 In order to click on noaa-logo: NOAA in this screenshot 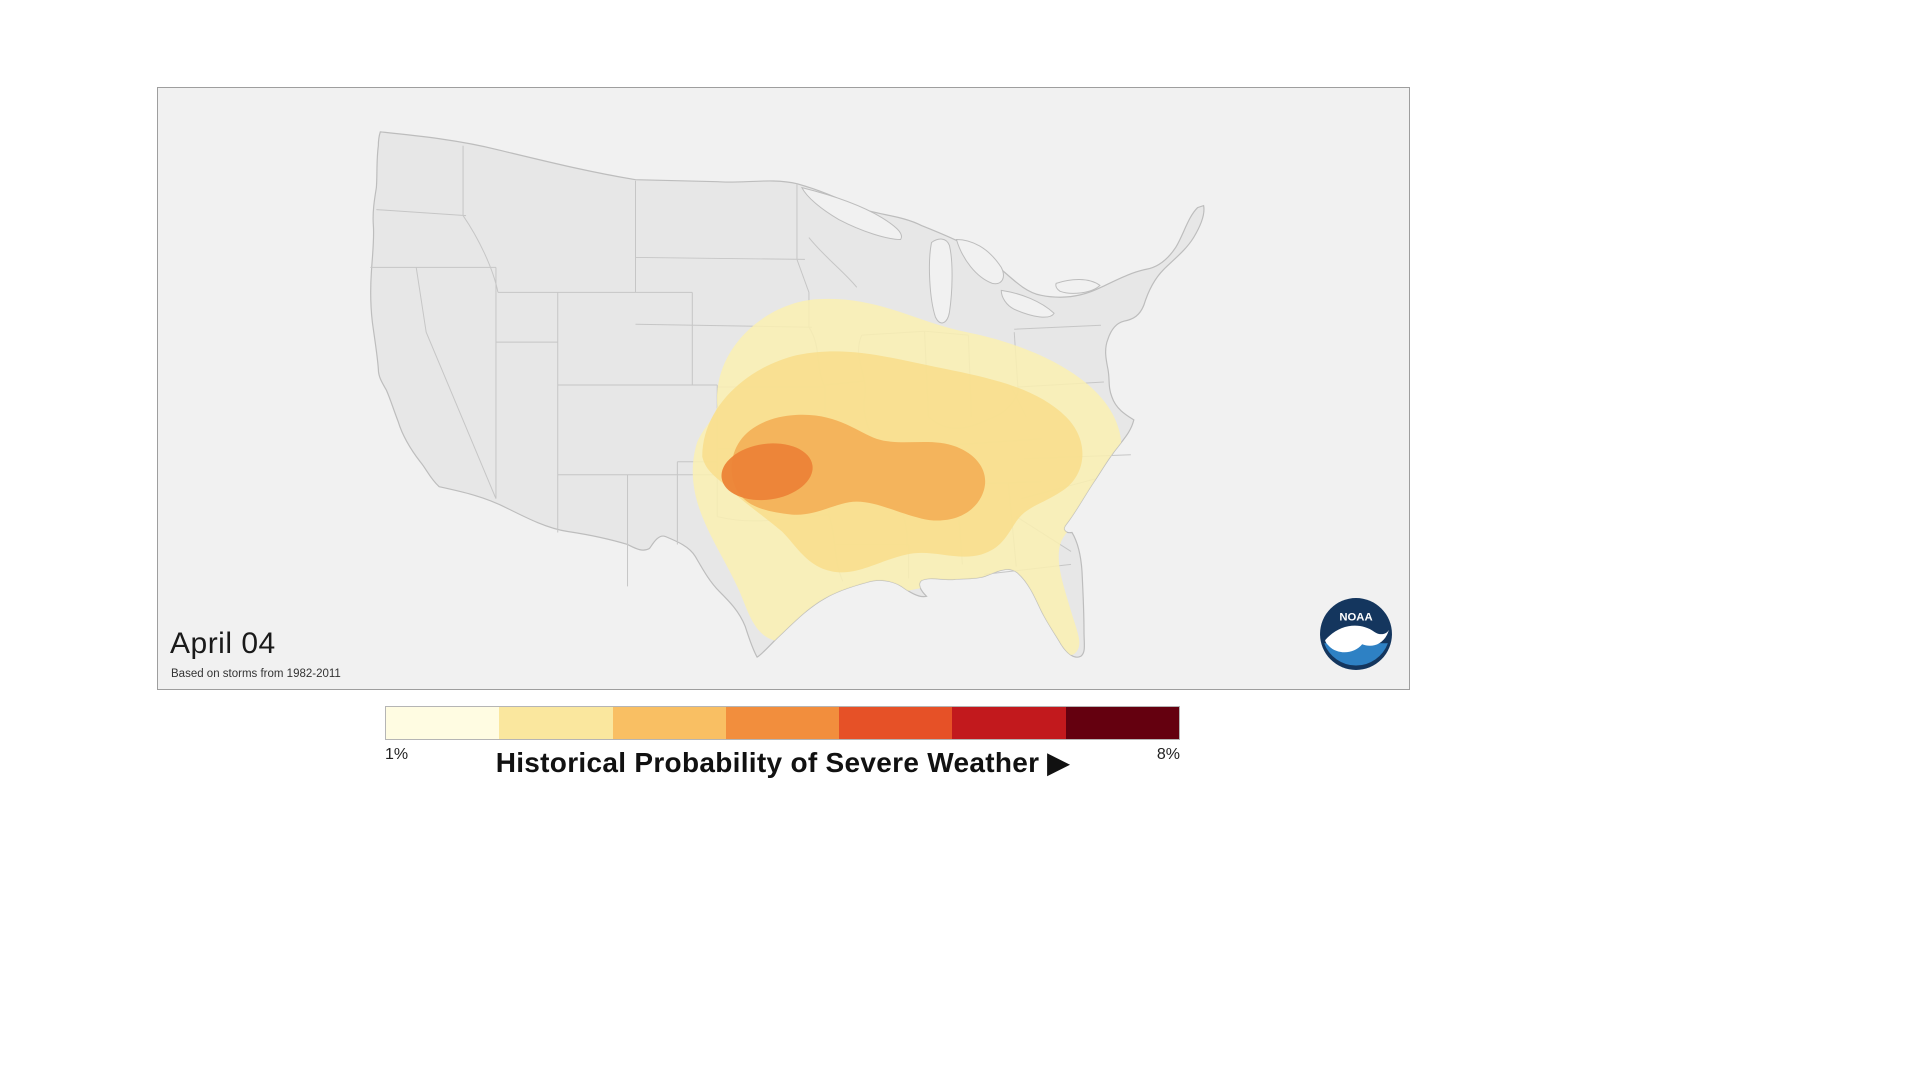, I will do `click(1356, 634)`.